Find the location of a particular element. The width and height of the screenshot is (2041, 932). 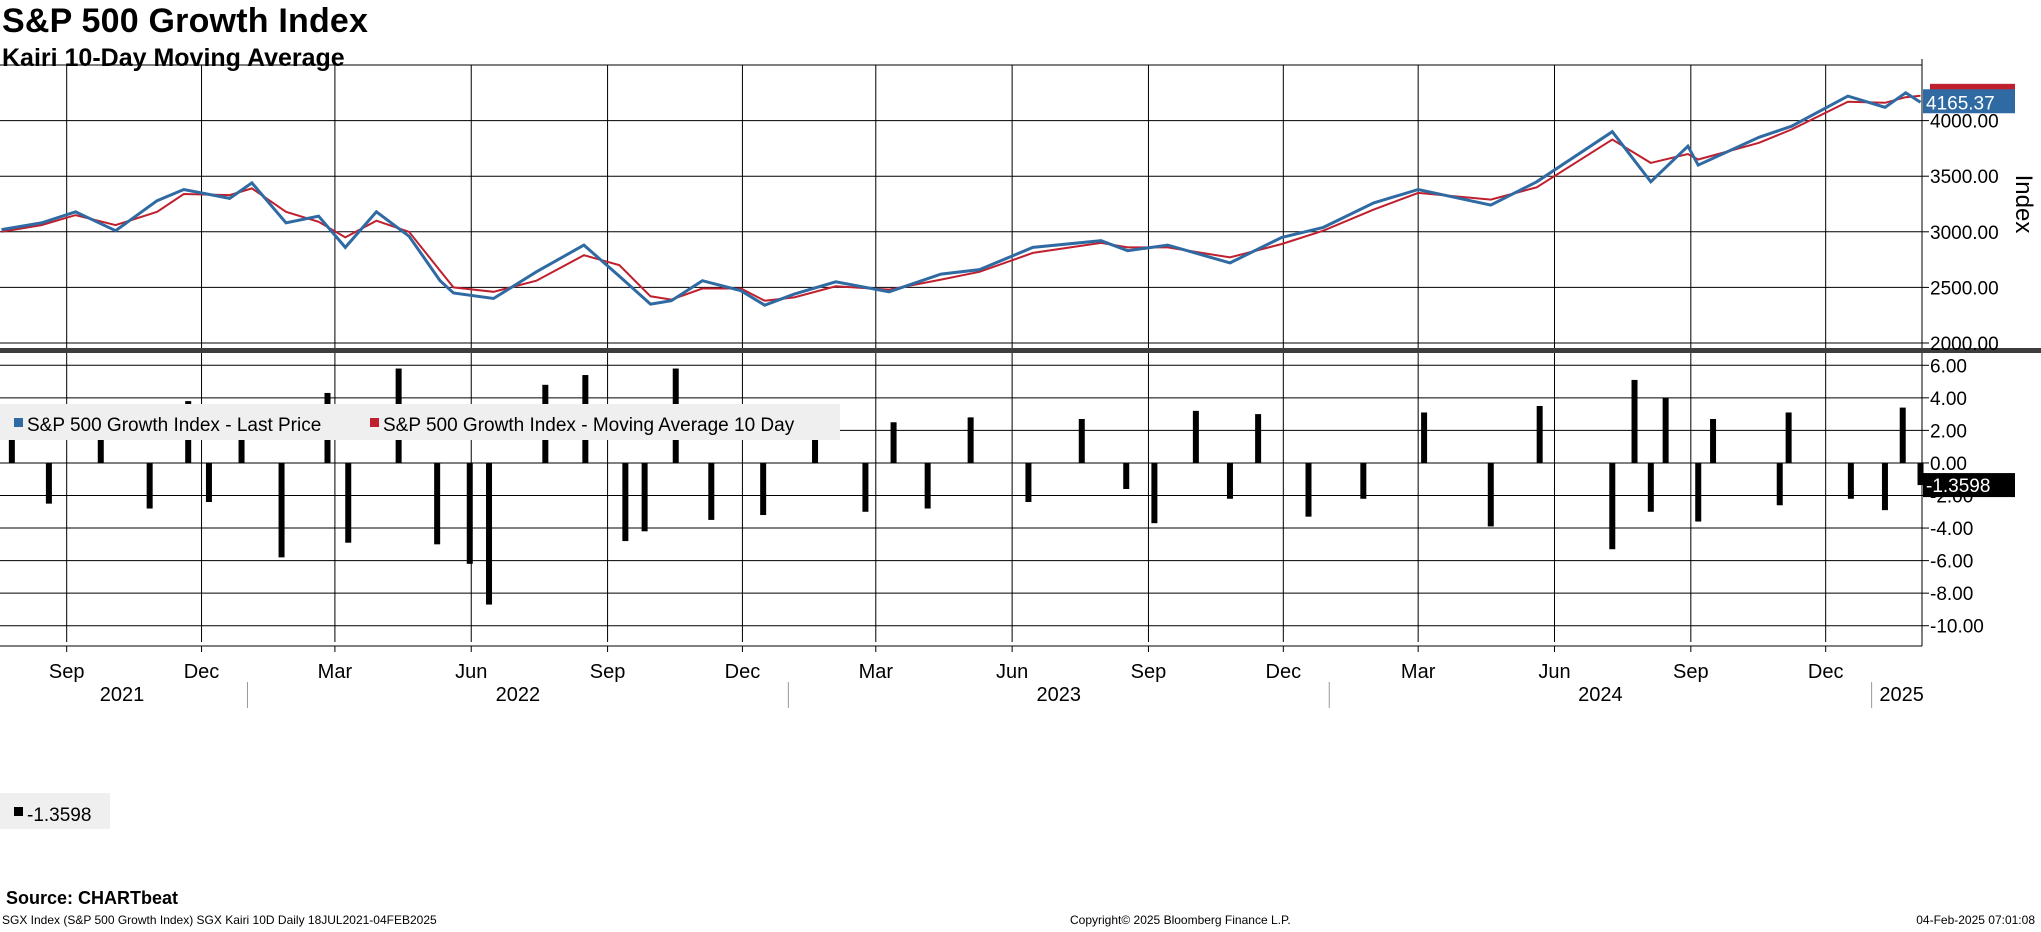

source-note: Source: CHARTbeat is located at coordinates (92, 898).